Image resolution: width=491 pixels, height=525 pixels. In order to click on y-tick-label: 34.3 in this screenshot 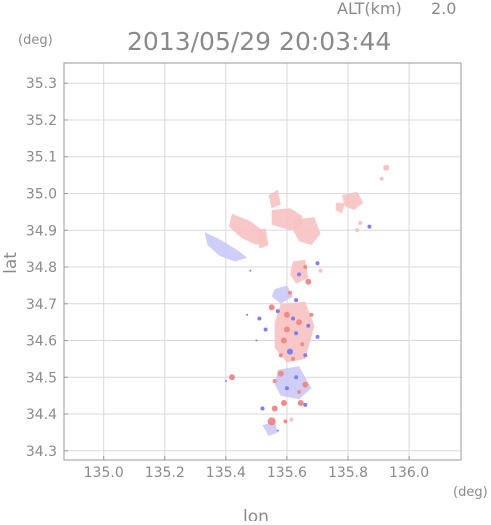, I will do `click(41, 452)`.